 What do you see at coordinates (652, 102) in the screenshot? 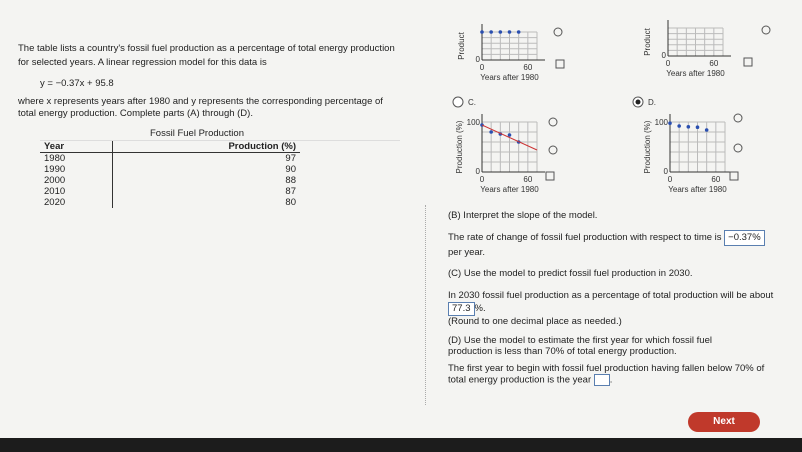
I see `option-label: D.` at bounding box center [652, 102].